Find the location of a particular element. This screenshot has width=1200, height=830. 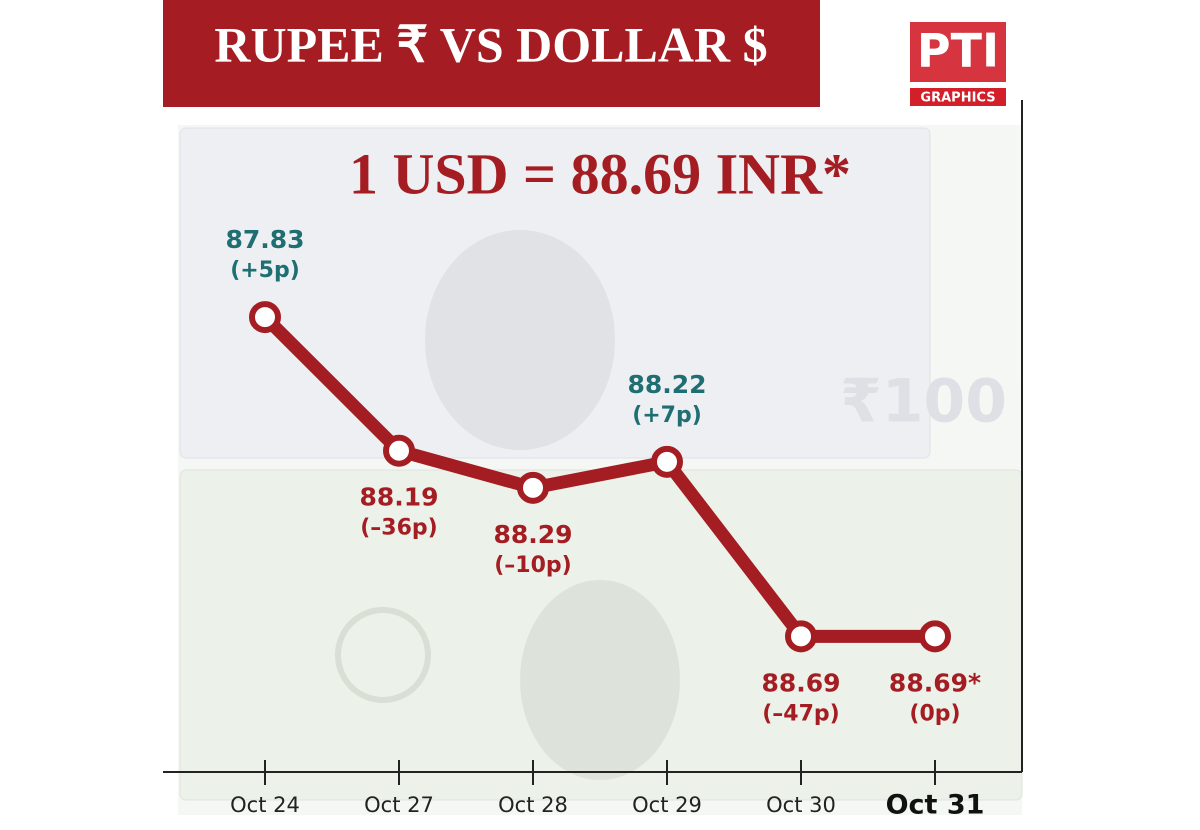

value-label: 87.83 is located at coordinates (264, 239).